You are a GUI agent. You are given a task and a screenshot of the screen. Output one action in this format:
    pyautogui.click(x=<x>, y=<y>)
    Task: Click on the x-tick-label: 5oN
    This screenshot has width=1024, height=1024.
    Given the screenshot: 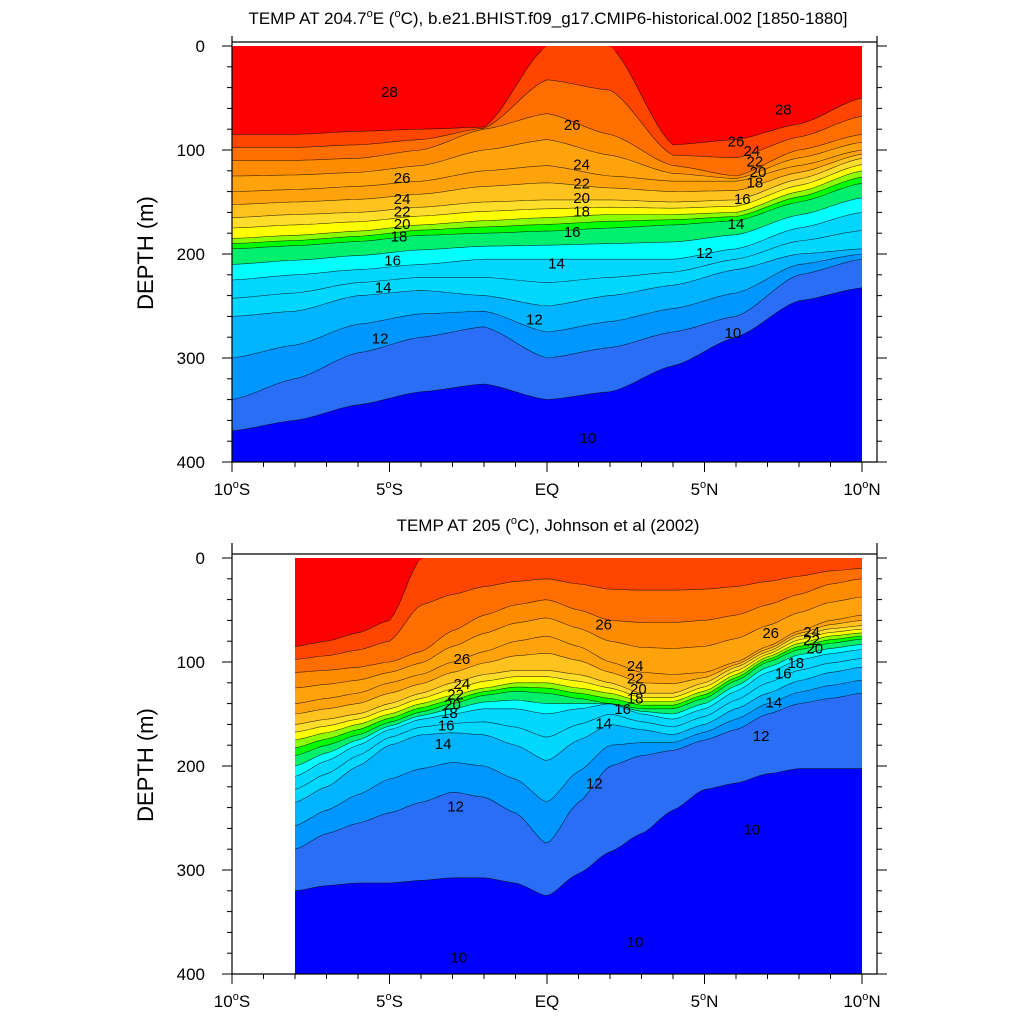 What is the action you would take?
    pyautogui.click(x=705, y=1001)
    